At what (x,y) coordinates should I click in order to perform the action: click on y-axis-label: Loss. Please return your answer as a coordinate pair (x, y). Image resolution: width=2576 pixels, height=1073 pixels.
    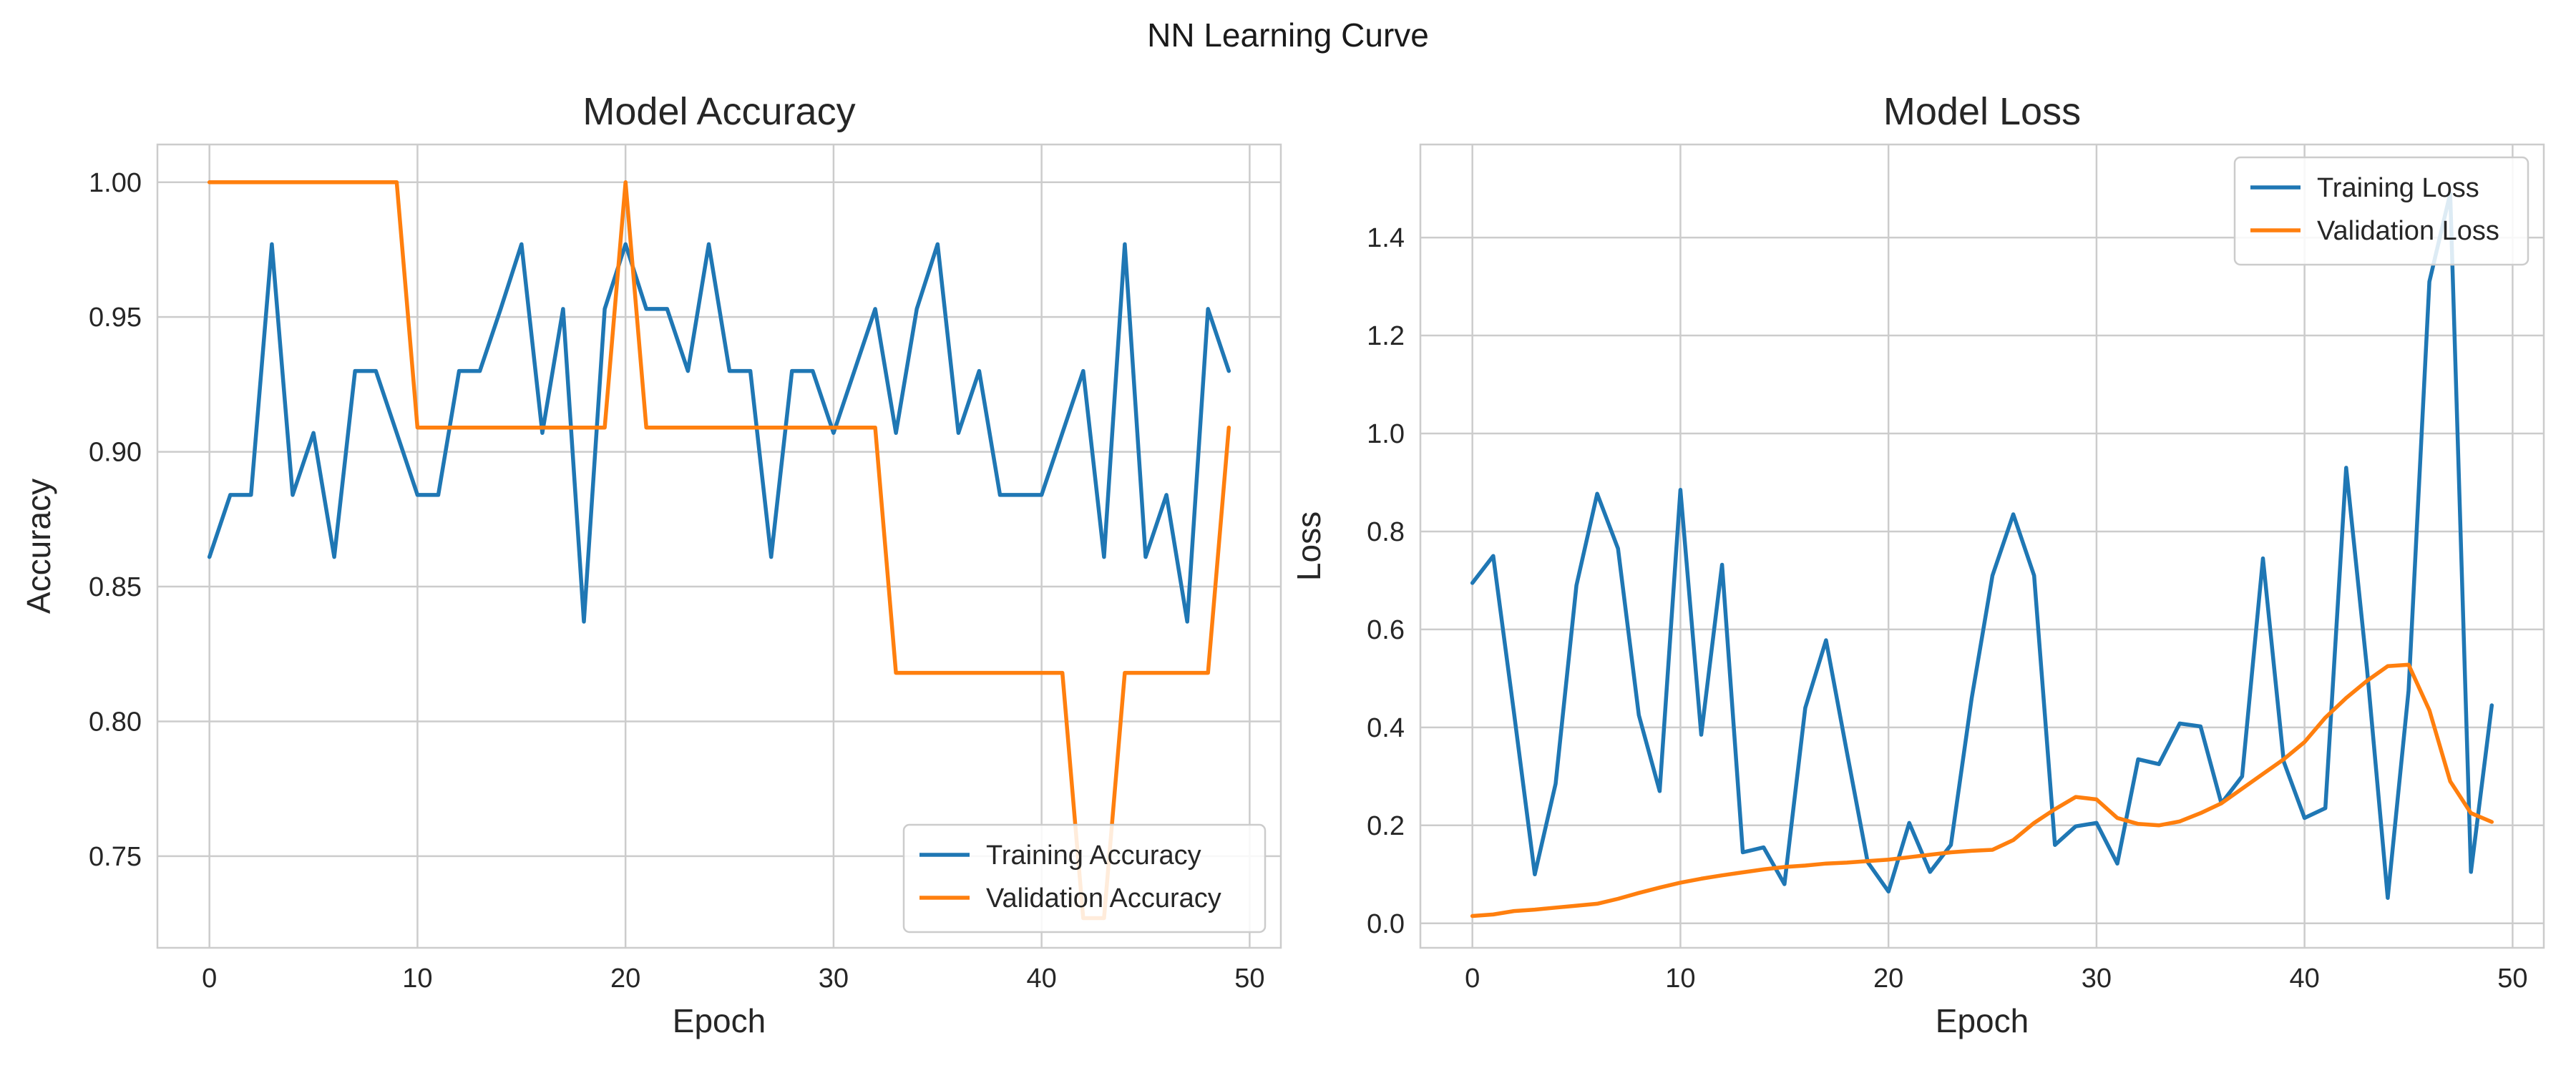
    Looking at the image, I should click on (1308, 546).